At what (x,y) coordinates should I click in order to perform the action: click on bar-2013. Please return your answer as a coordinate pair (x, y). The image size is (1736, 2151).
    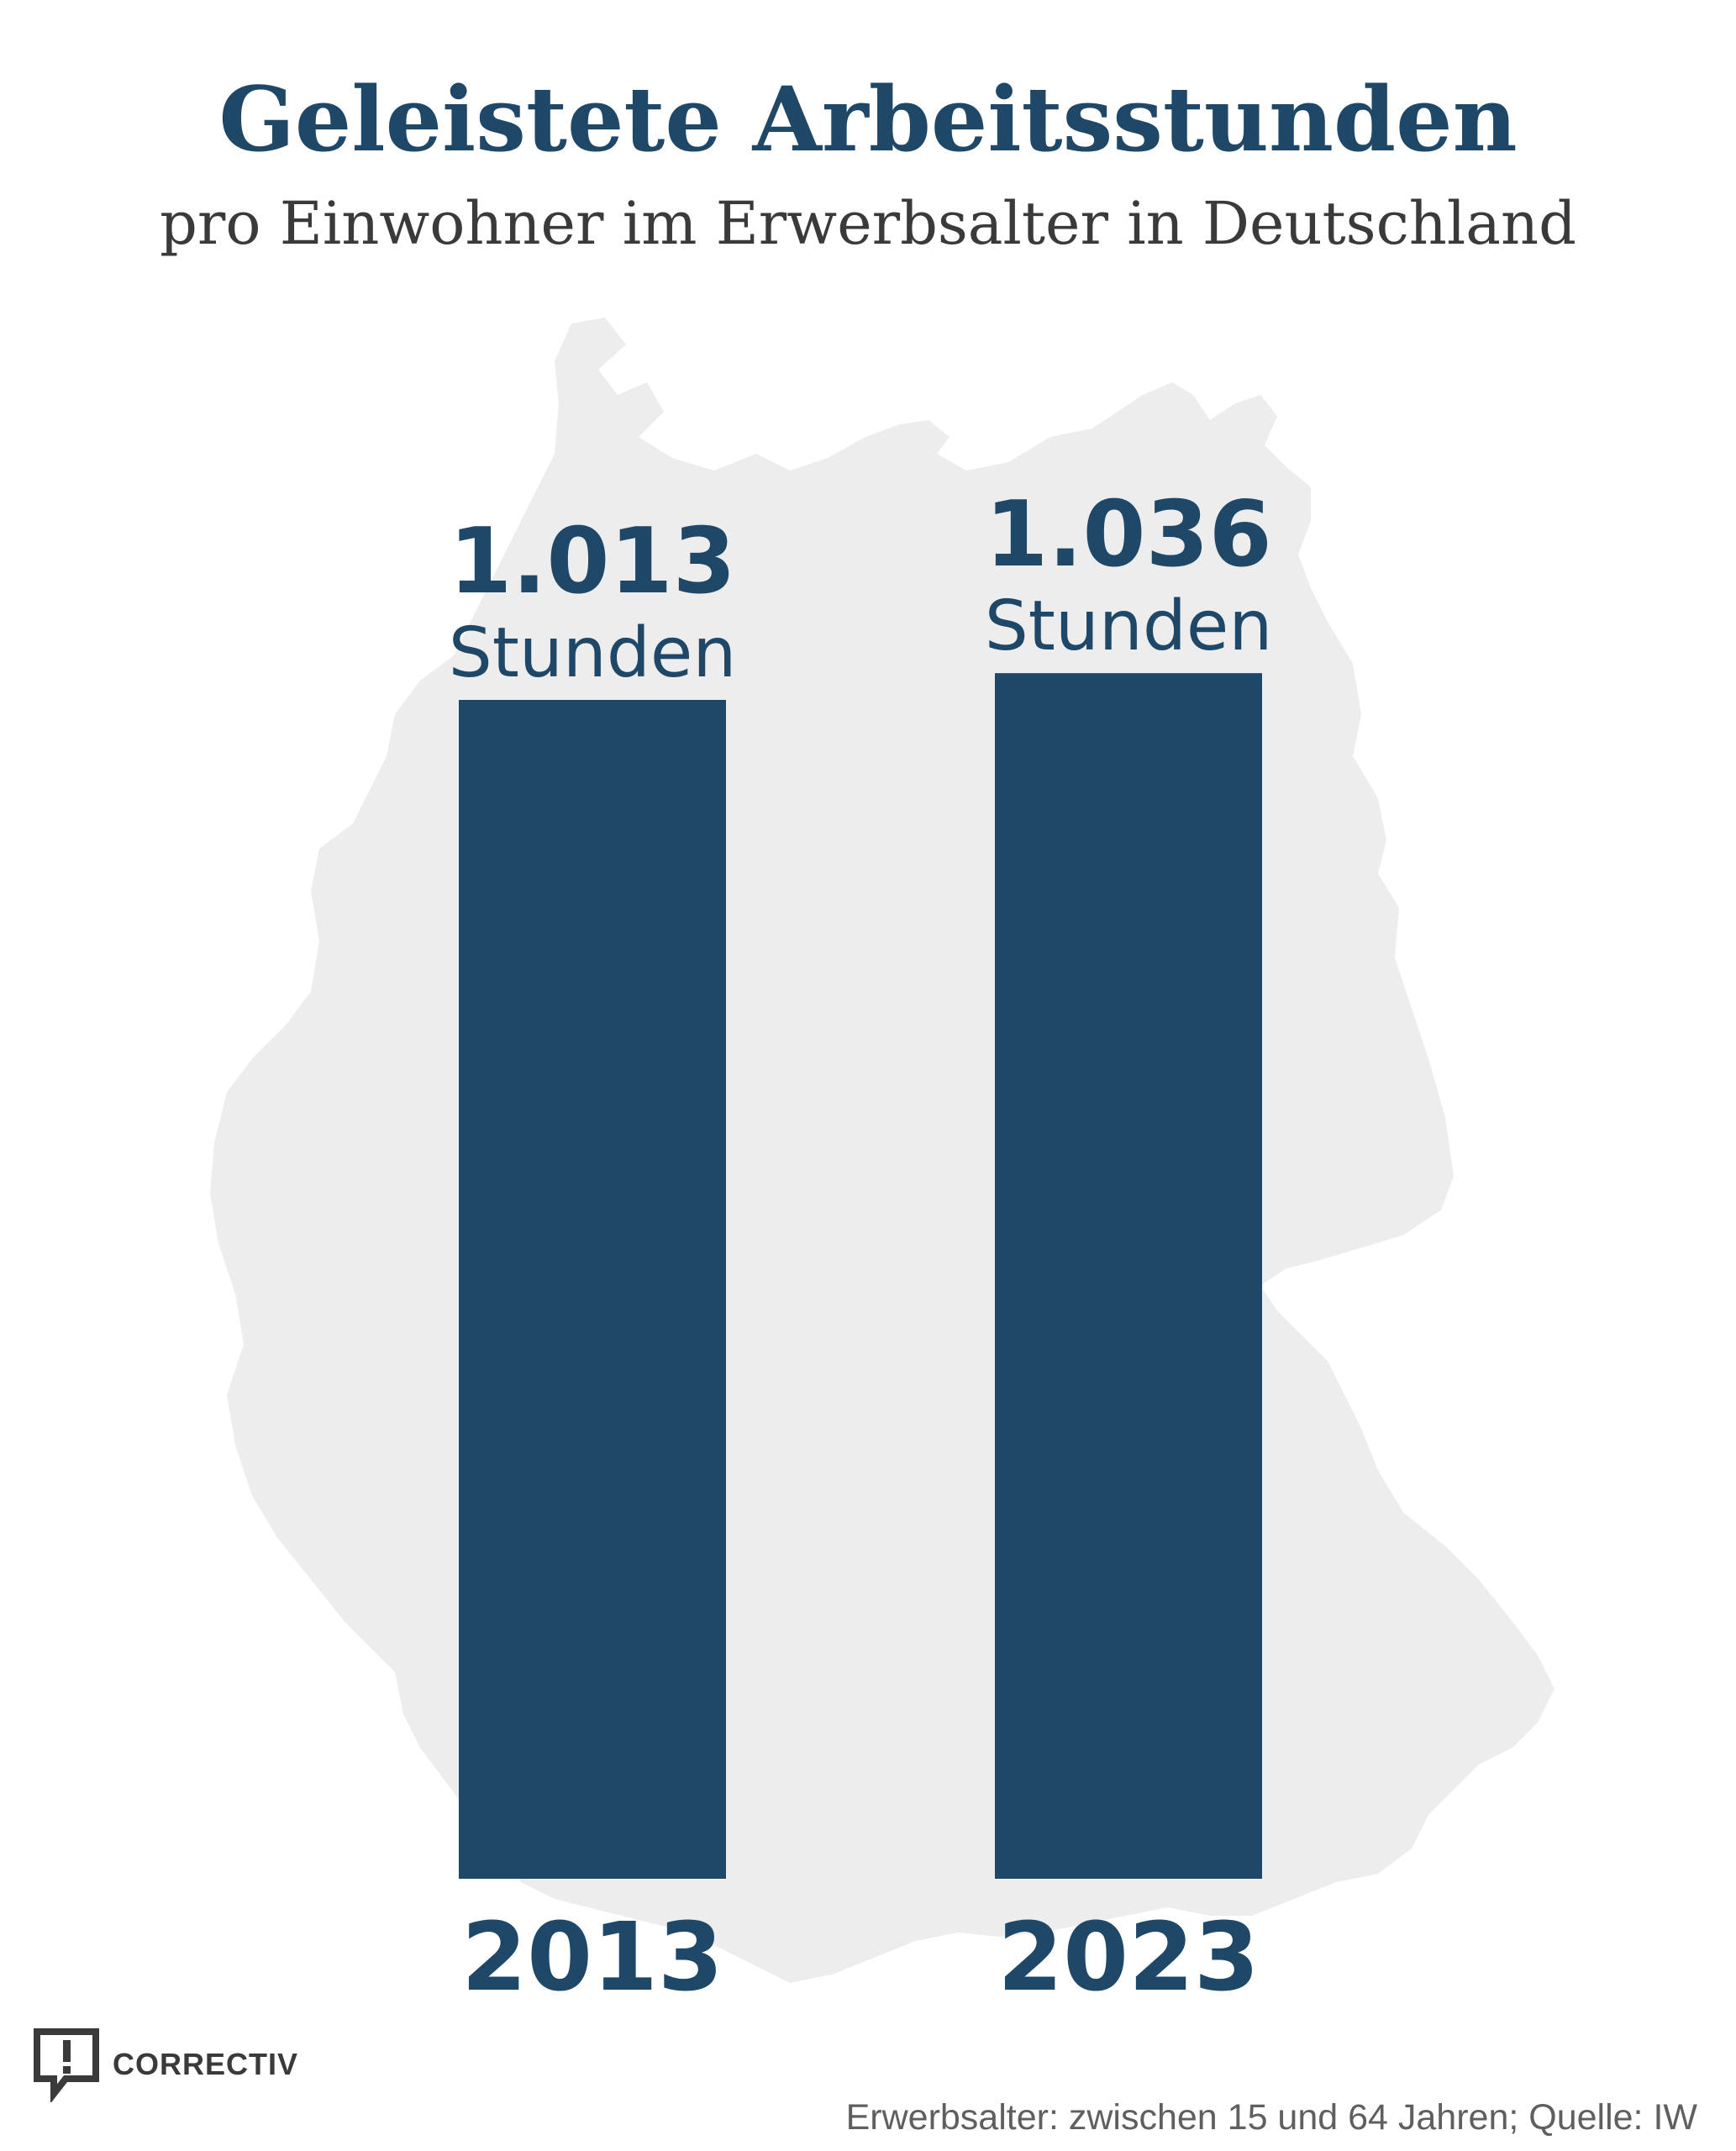
    Looking at the image, I should click on (592, 1289).